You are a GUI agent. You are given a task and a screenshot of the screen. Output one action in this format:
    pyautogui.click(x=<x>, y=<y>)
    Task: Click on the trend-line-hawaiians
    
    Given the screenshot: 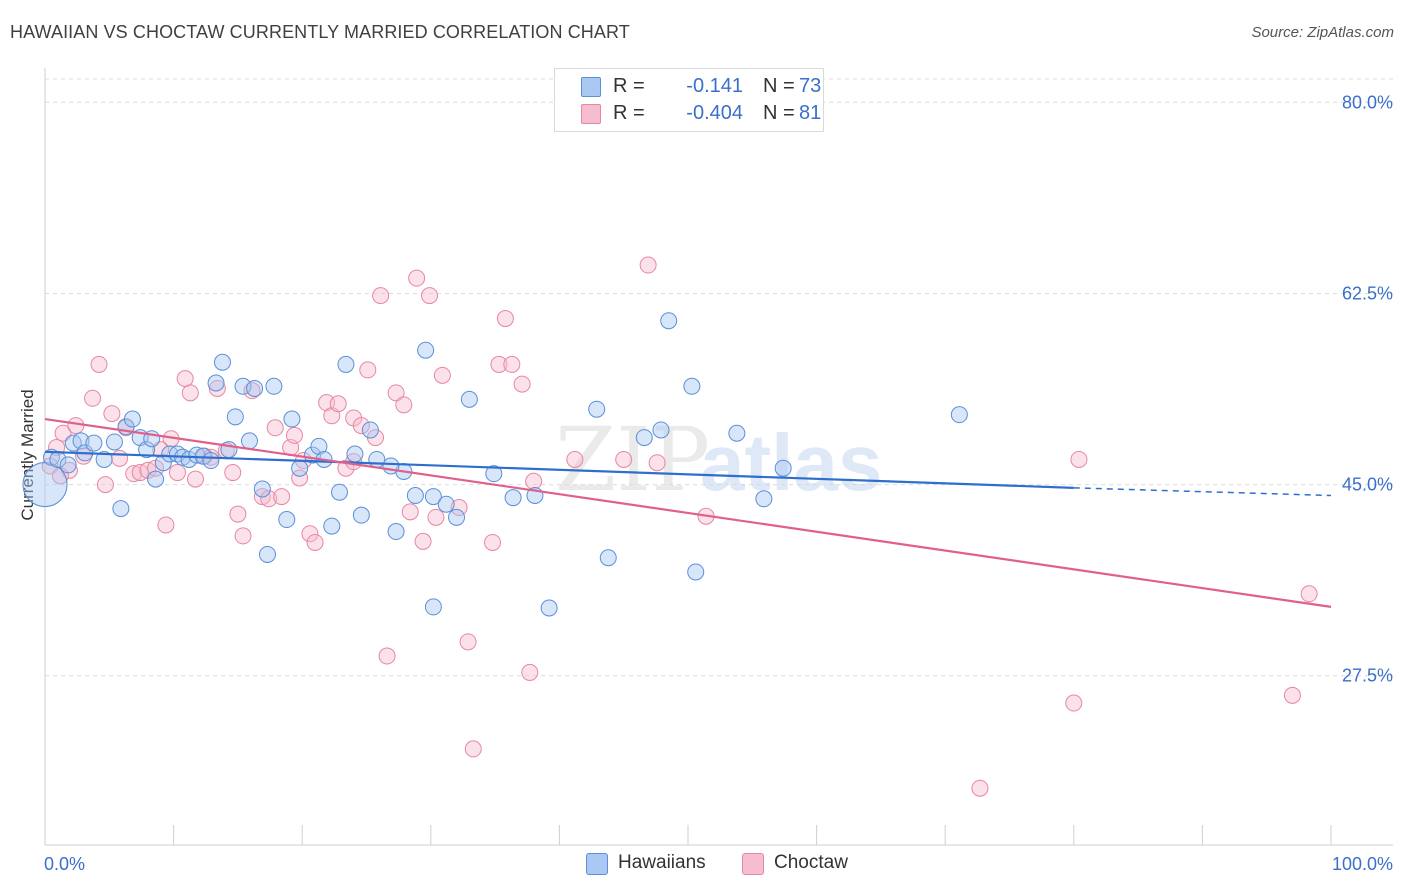 What is the action you would take?
    pyautogui.click(x=559, y=469)
    